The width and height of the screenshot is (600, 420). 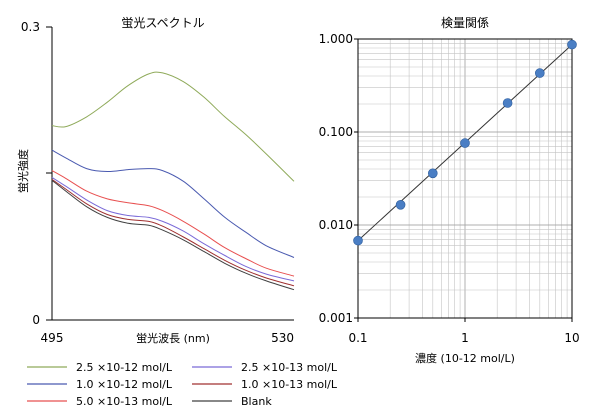 I want to click on spectrum-x-tick-label: 495, so click(x=52, y=338).